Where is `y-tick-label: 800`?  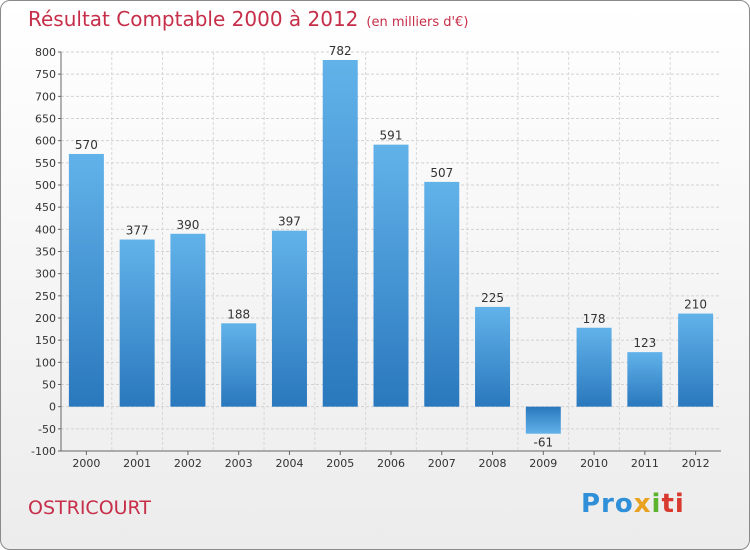 y-tick-label: 800 is located at coordinates (45, 52).